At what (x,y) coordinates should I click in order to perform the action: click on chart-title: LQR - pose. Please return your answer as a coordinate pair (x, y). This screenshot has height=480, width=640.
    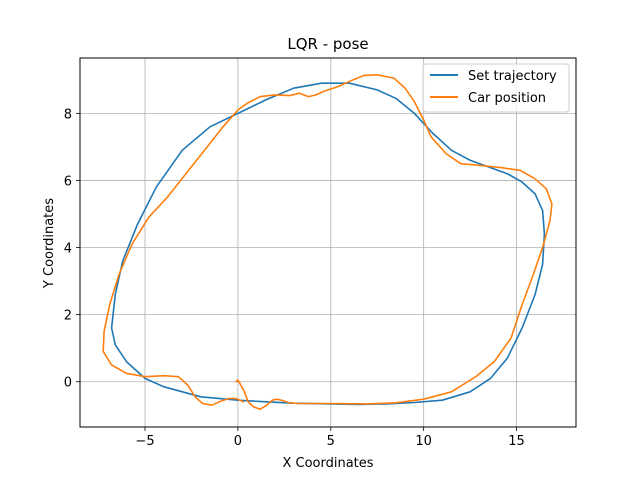
    Looking at the image, I should click on (327, 44).